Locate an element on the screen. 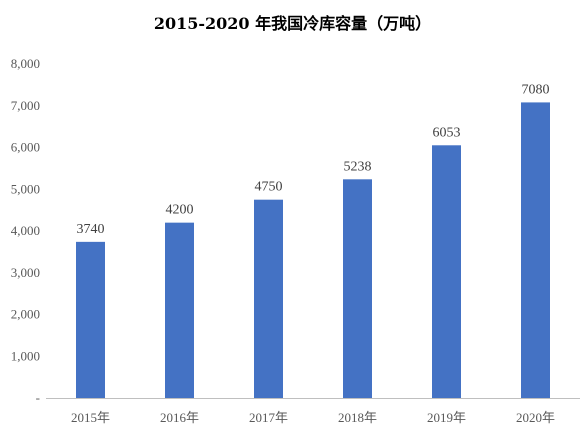 The height and width of the screenshot is (439, 585). y-tick-label: 6,000 is located at coordinates (25, 147).